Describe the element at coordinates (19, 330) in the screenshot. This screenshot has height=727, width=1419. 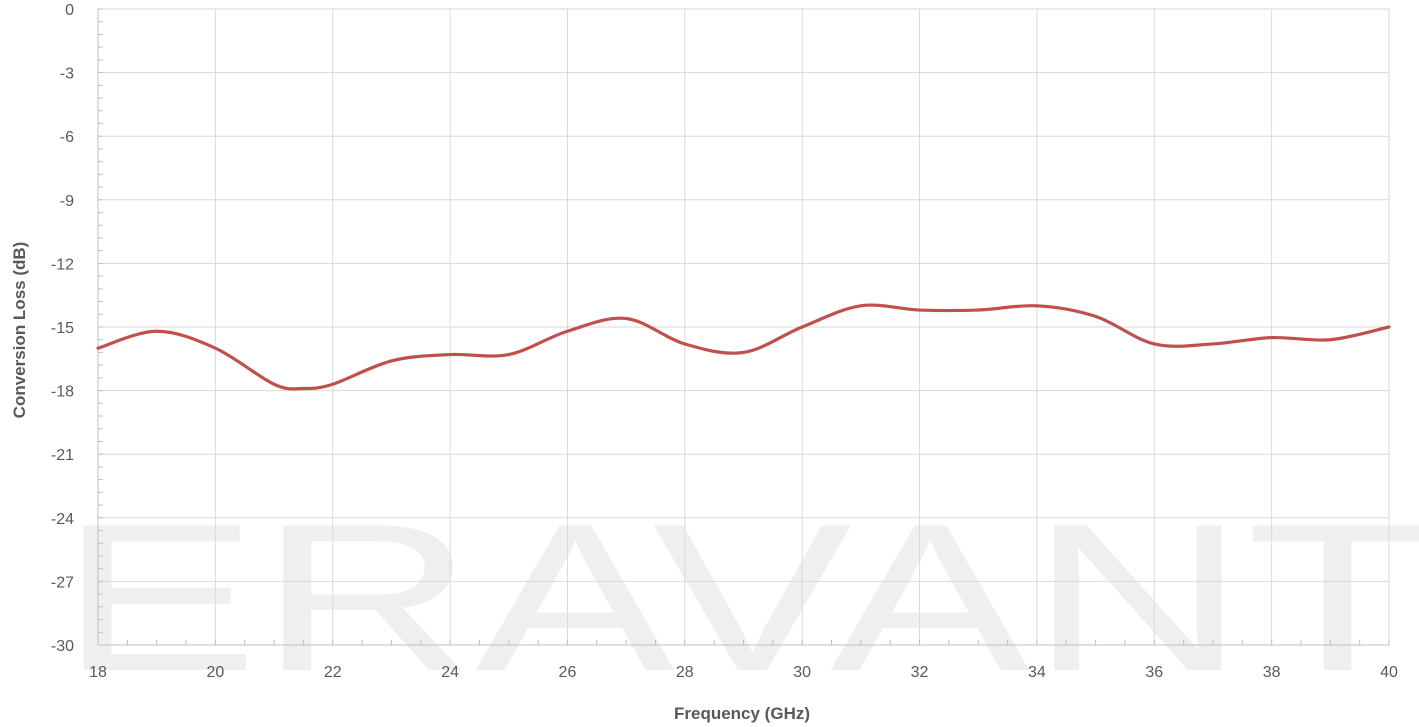
I see `y-axis-title: Conversion Loss (dB)` at that location.